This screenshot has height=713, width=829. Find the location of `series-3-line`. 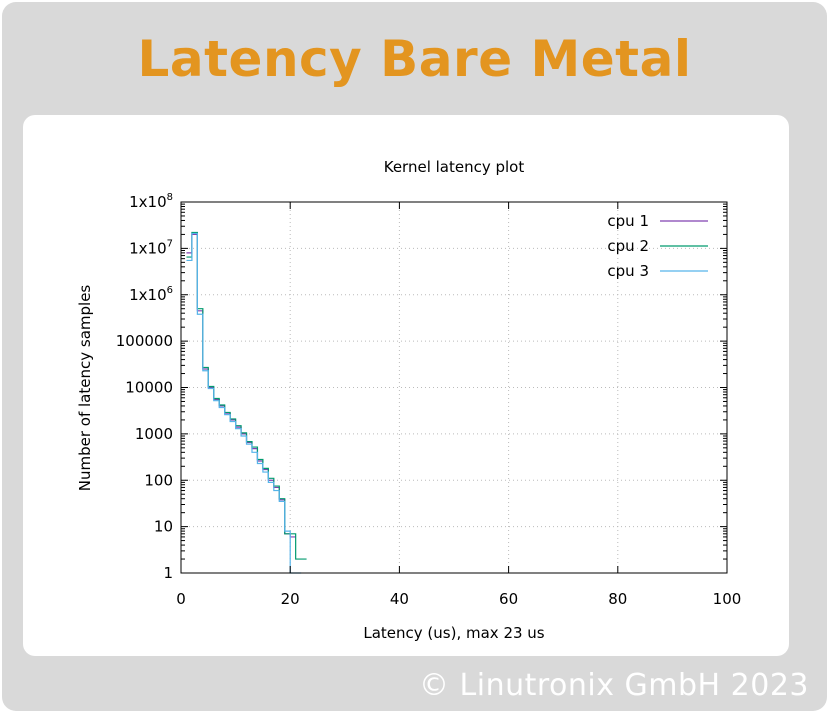

series-3-line is located at coordinates (244, 403).